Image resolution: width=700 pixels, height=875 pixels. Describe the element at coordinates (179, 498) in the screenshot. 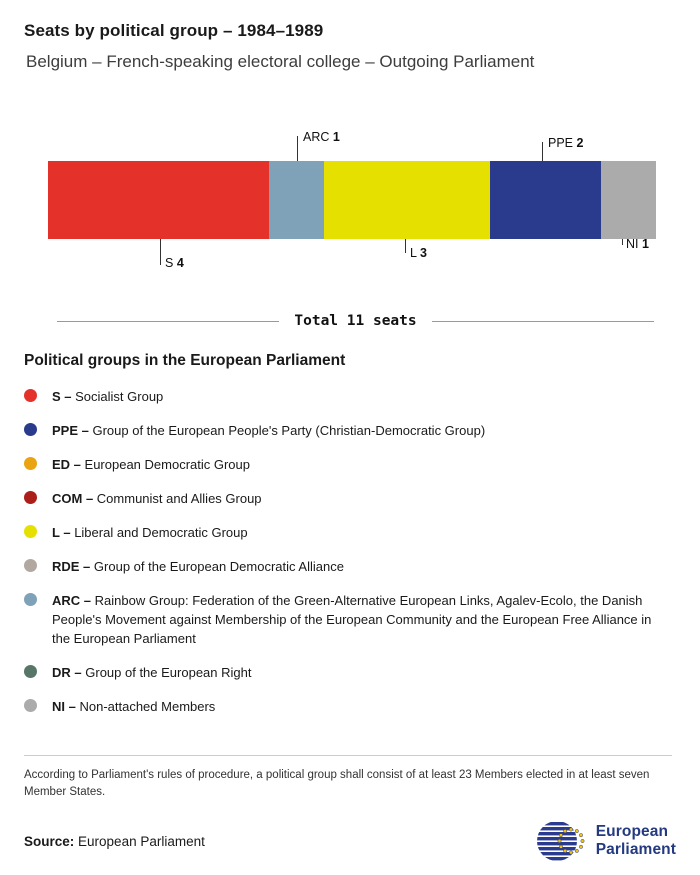

I see `legend-name: Communist and Allies Group` at that location.